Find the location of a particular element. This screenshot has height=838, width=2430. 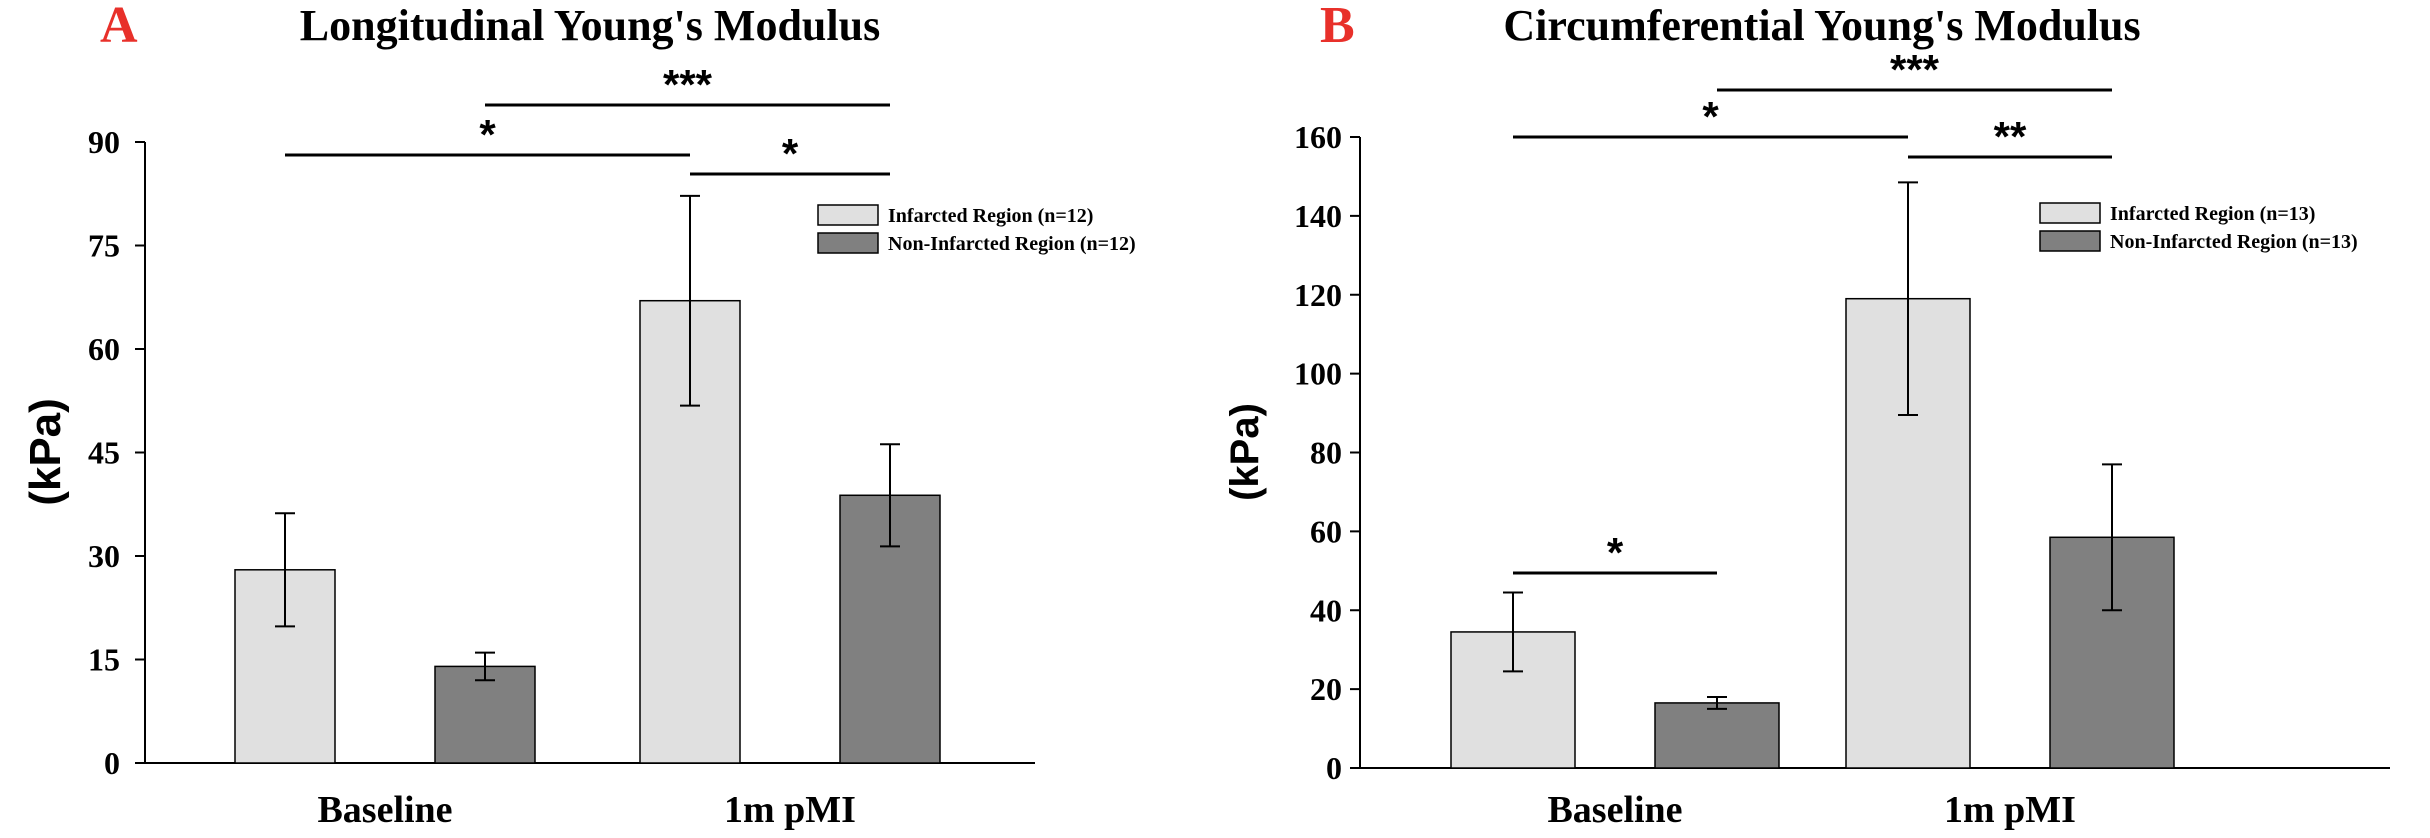

chart-title: Circumferential Young's Modulus is located at coordinates (1821, 25).